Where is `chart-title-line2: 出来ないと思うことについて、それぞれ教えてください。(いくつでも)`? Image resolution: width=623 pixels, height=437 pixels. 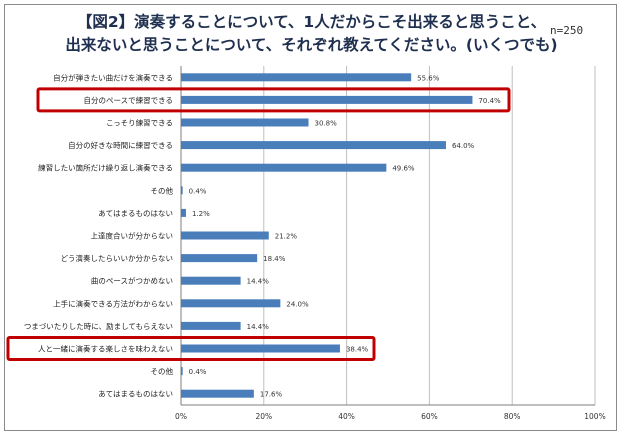 chart-title-line2: 出来ないと思うことについて、それぞれ教えてください。(いくつでも) is located at coordinates (311, 45).